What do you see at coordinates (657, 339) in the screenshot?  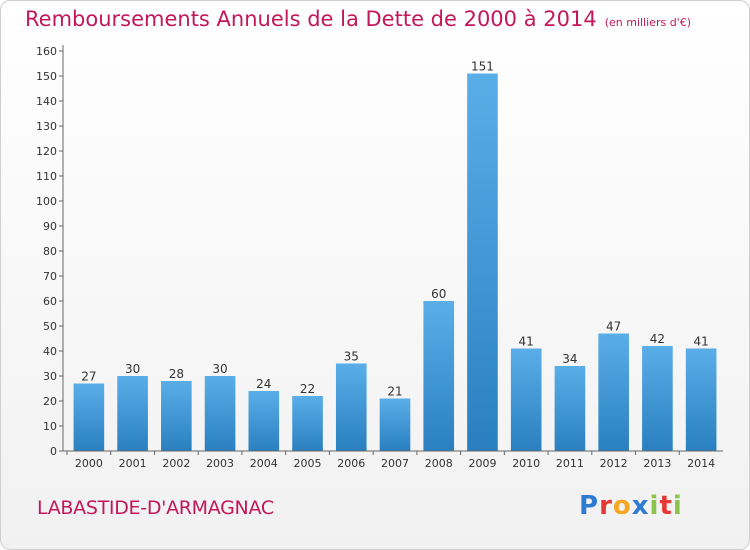 I see `bar-value-label: 42` at bounding box center [657, 339].